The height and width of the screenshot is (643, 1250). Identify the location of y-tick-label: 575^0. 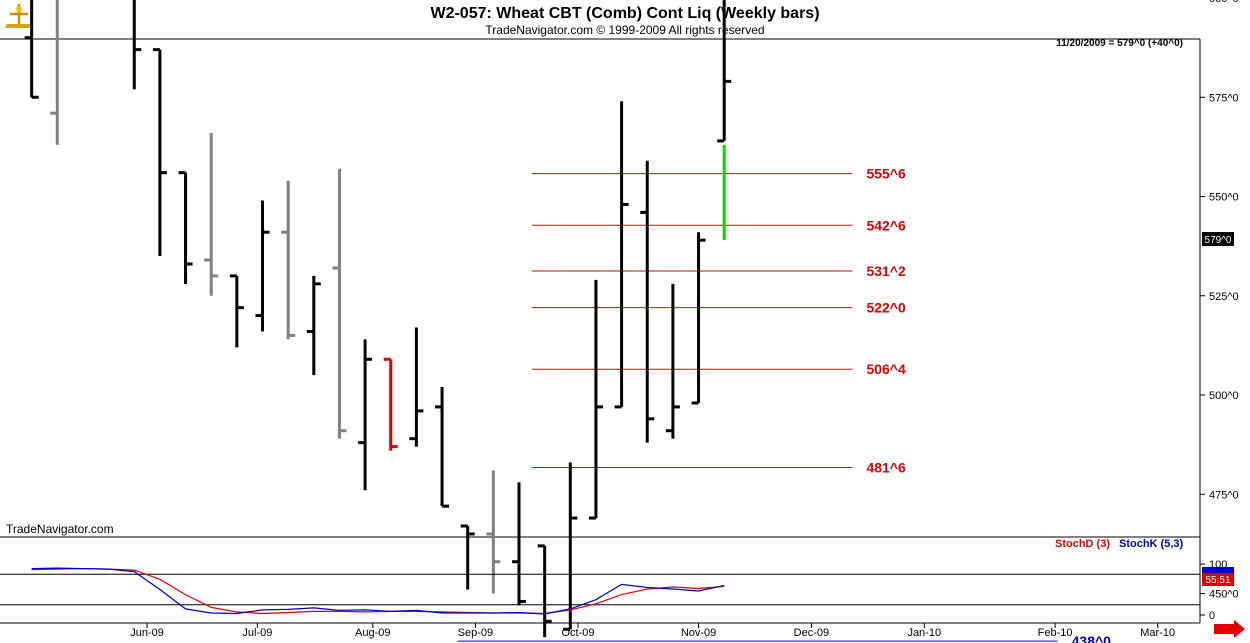
(1224, 98).